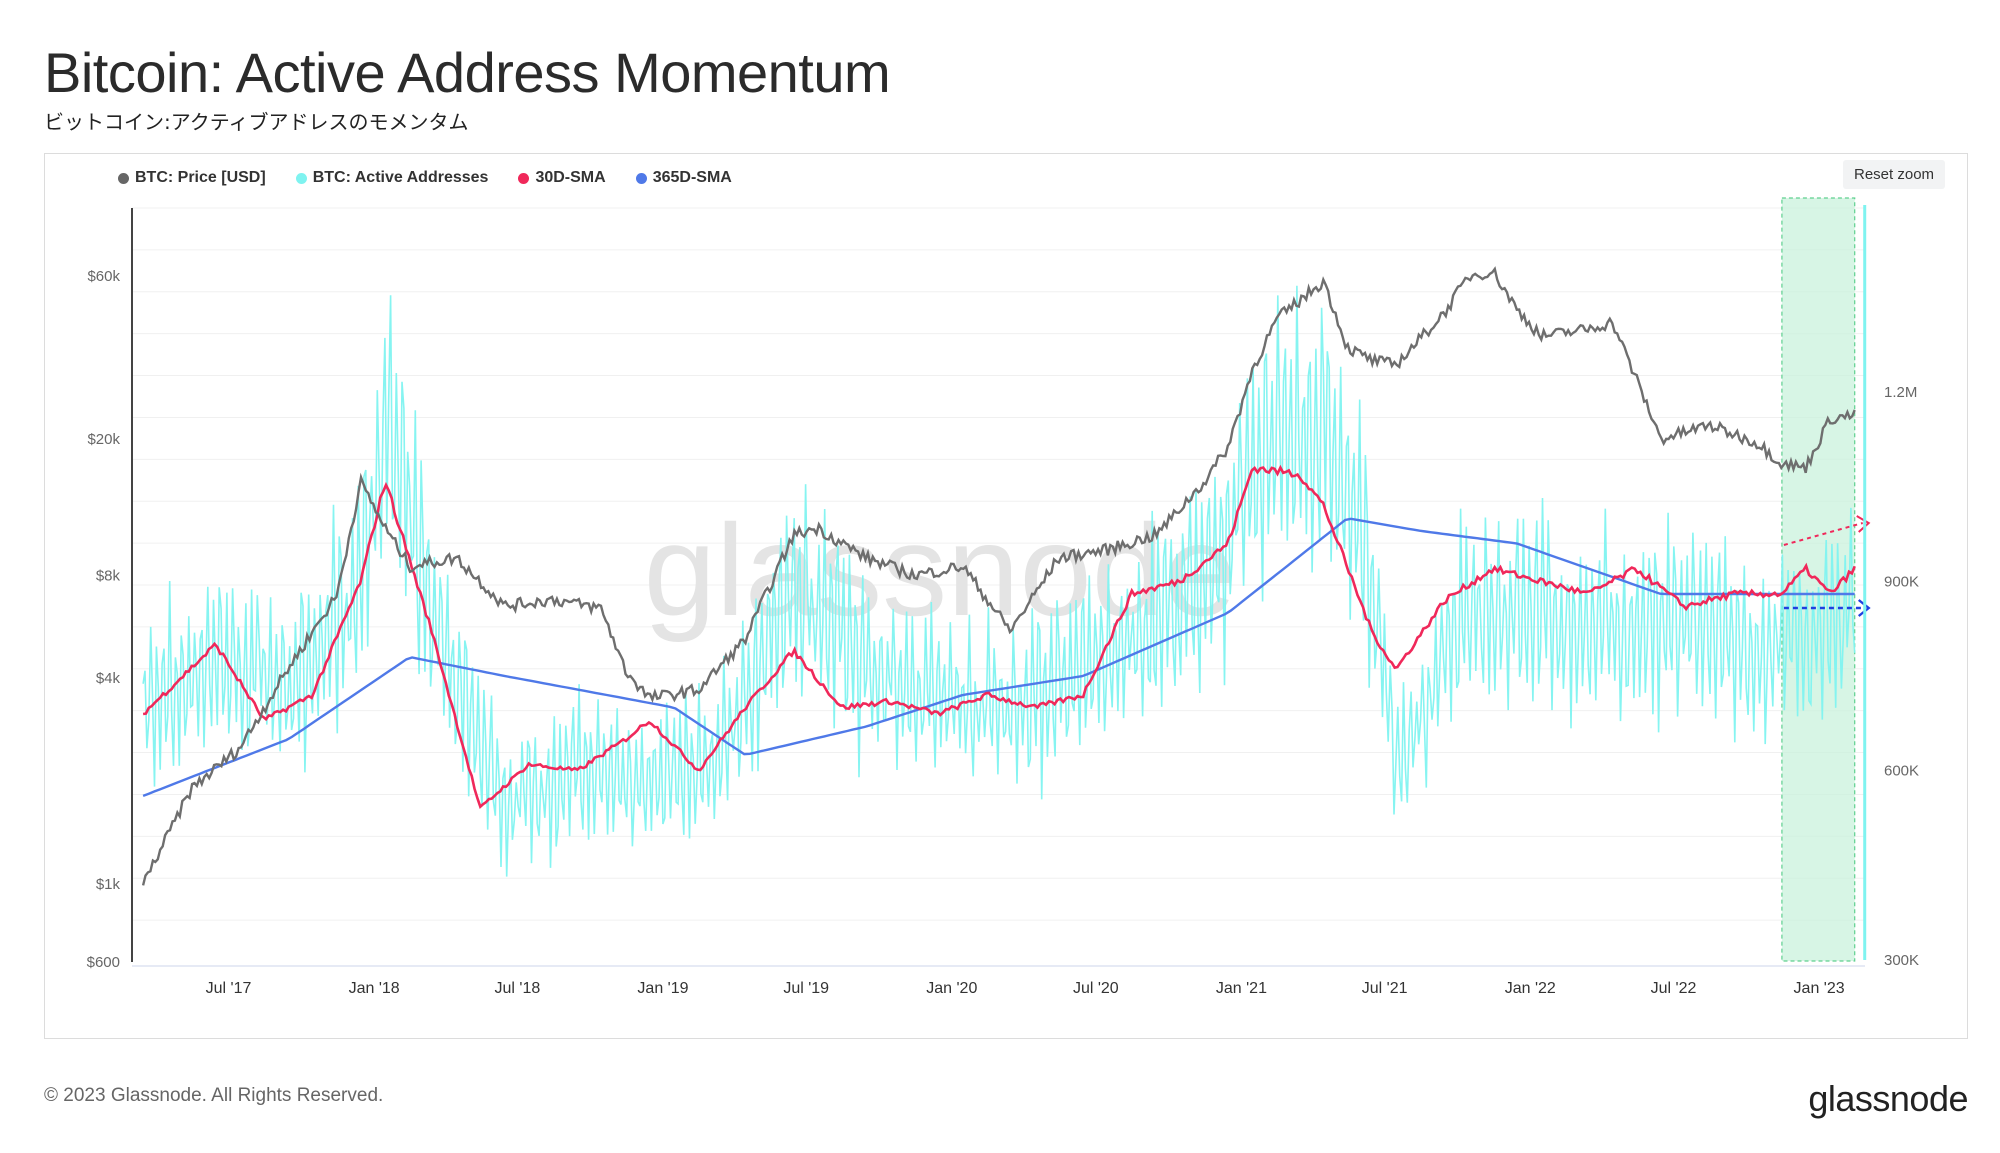 The width and height of the screenshot is (2000, 1153). Describe the element at coordinates (1096, 988) in the screenshot. I see `x-tick-label: Jul '20` at that location.